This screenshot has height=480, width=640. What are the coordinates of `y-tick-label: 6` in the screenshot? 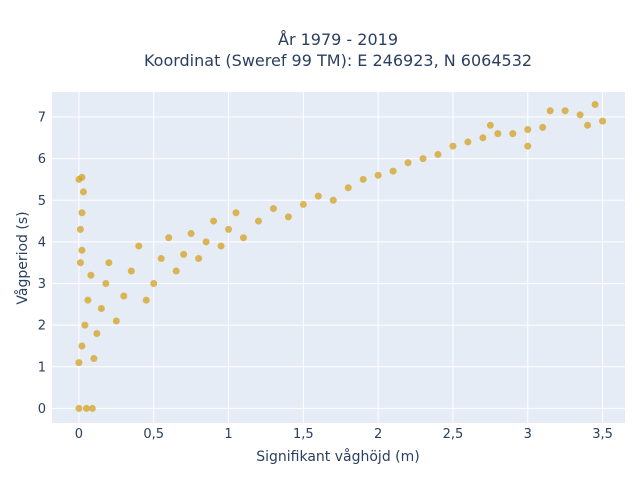 It's located at (42, 159).